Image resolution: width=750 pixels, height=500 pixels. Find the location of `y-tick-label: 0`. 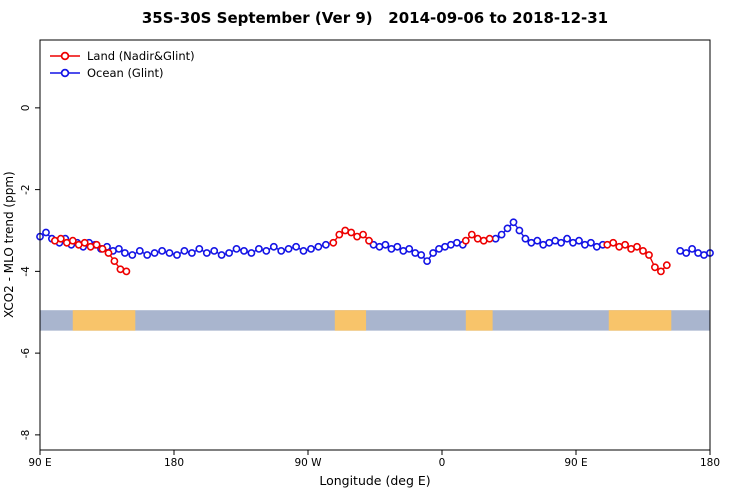

y-tick-label: 0 is located at coordinates (26, 108).